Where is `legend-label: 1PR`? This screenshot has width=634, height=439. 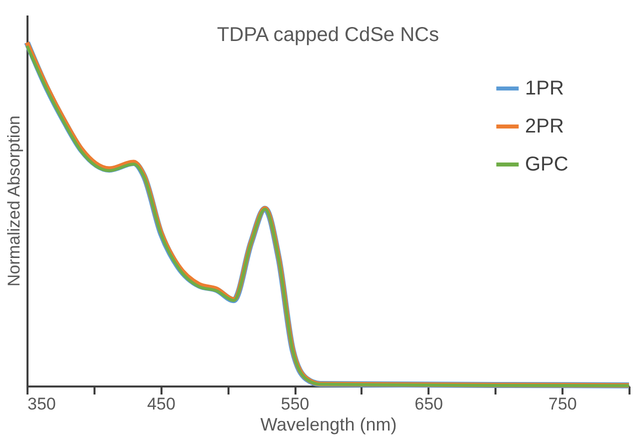
legend-label: 1PR is located at coordinates (544, 89).